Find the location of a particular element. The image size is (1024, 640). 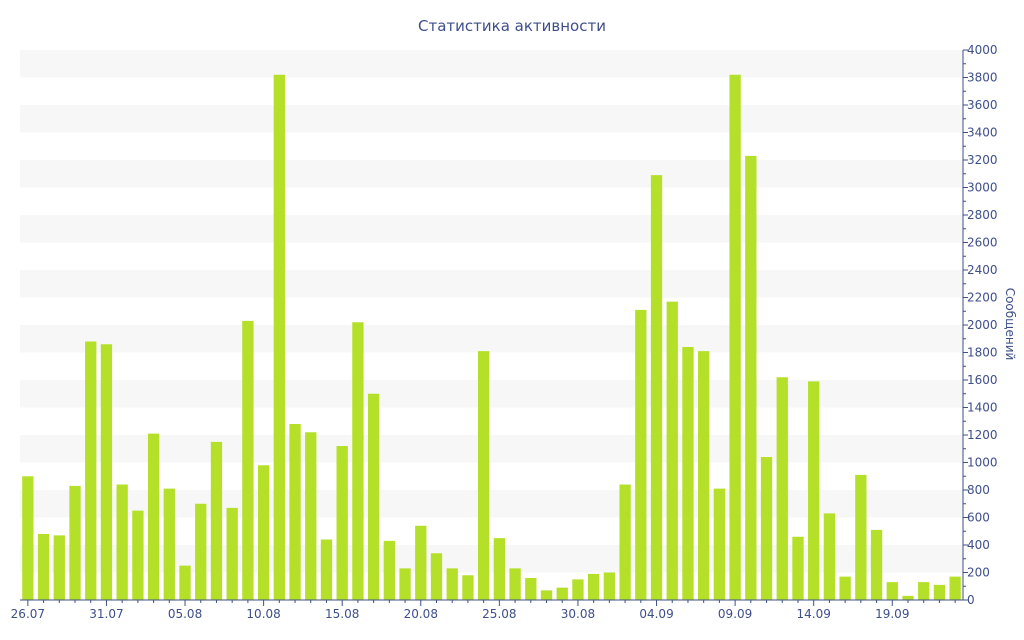

bar-10.08 is located at coordinates (263, 532).